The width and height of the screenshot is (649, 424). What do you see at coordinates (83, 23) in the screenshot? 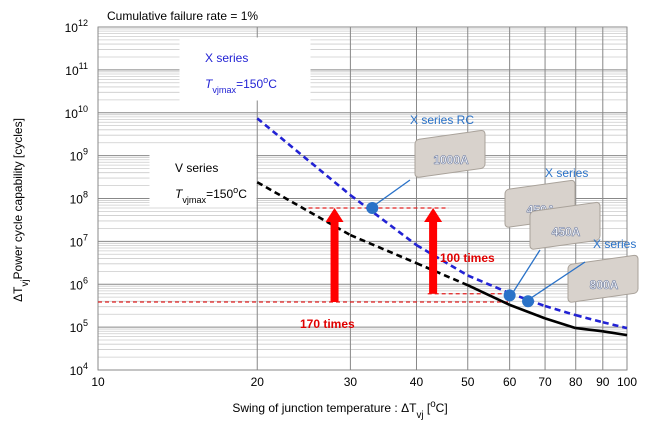
I see `y-tick-exponent: 12` at bounding box center [83, 23].